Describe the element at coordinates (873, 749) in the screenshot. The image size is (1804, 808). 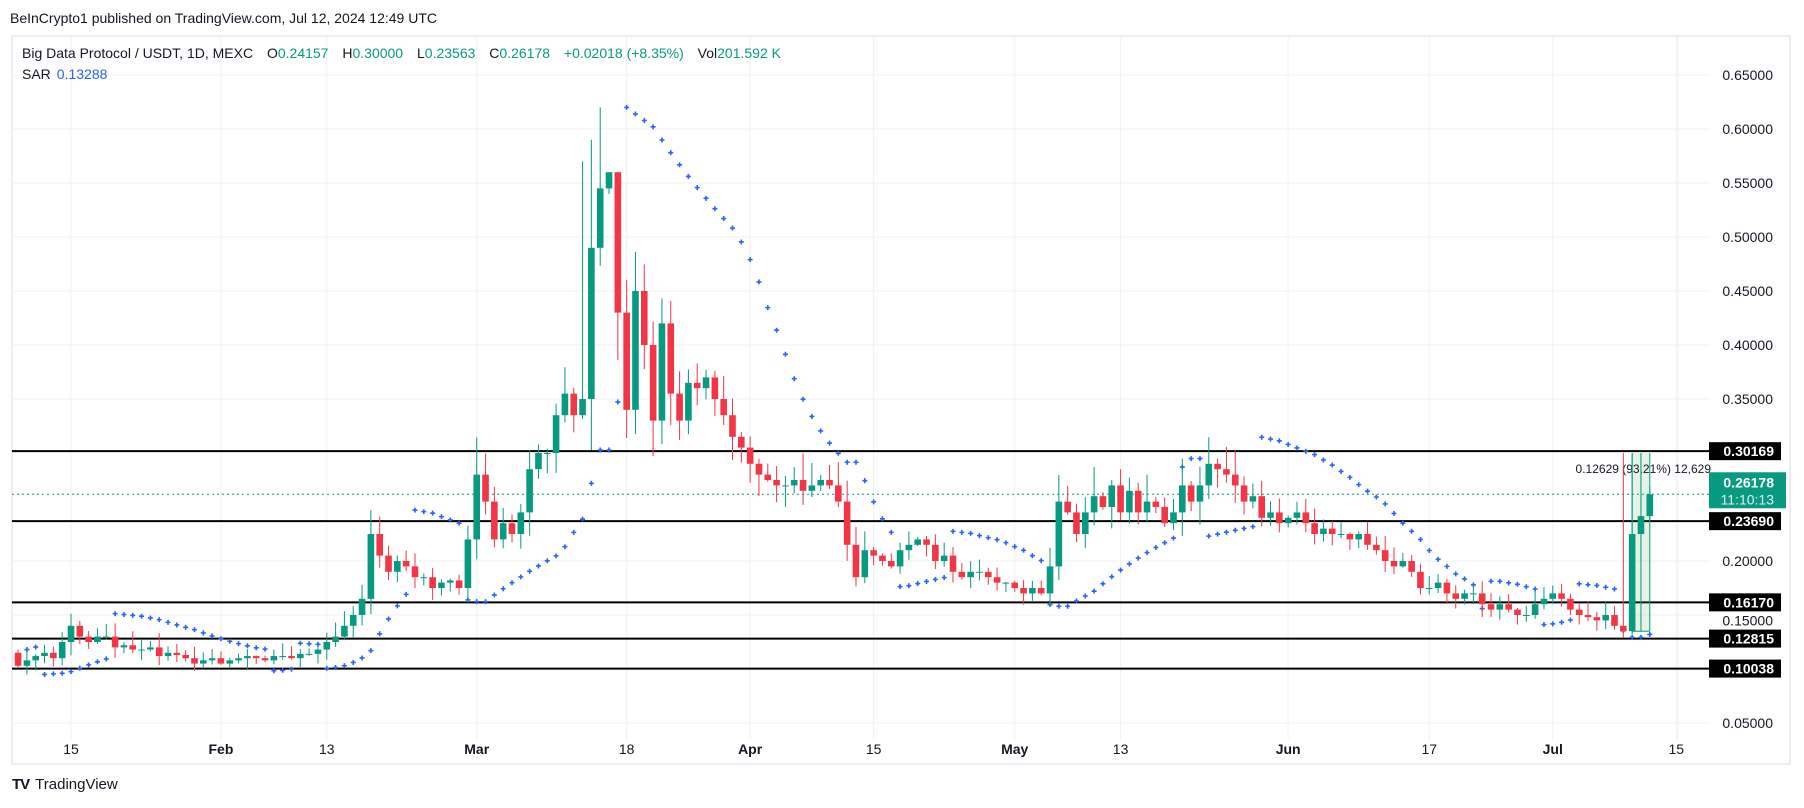
I see `time-axis: 15 Feb 13 Mar 18 Apr 15 May 13 Jun 17 Jul 15` at that location.